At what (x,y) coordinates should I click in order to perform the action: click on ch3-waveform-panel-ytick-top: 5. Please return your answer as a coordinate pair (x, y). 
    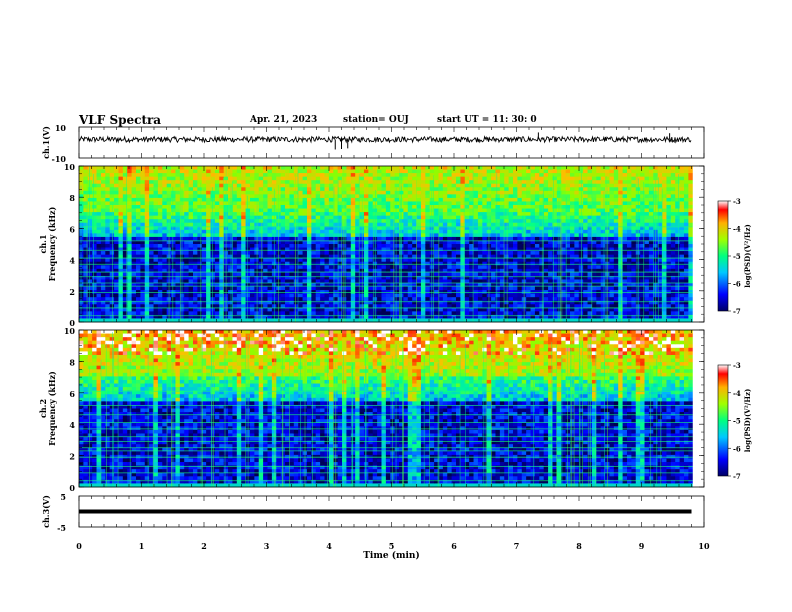
    Looking at the image, I should click on (63, 497).